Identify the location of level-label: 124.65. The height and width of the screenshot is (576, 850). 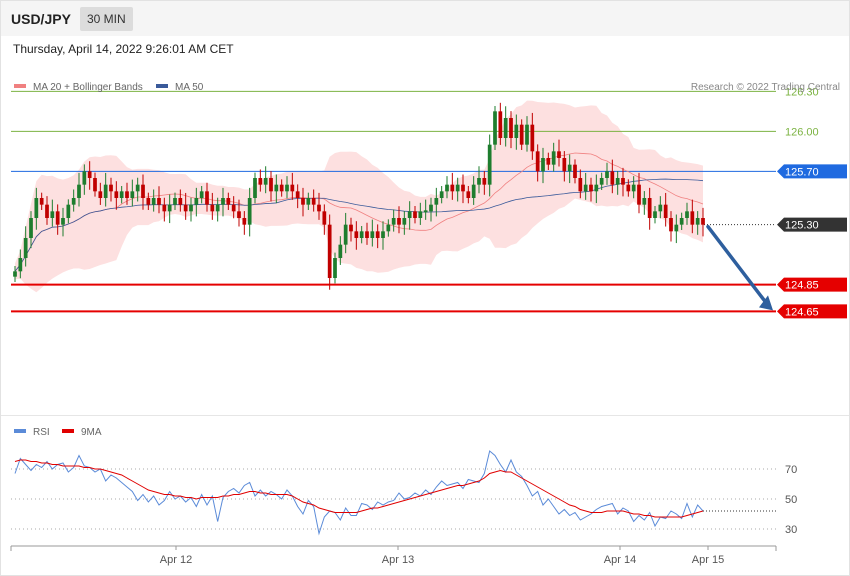
(802, 312).